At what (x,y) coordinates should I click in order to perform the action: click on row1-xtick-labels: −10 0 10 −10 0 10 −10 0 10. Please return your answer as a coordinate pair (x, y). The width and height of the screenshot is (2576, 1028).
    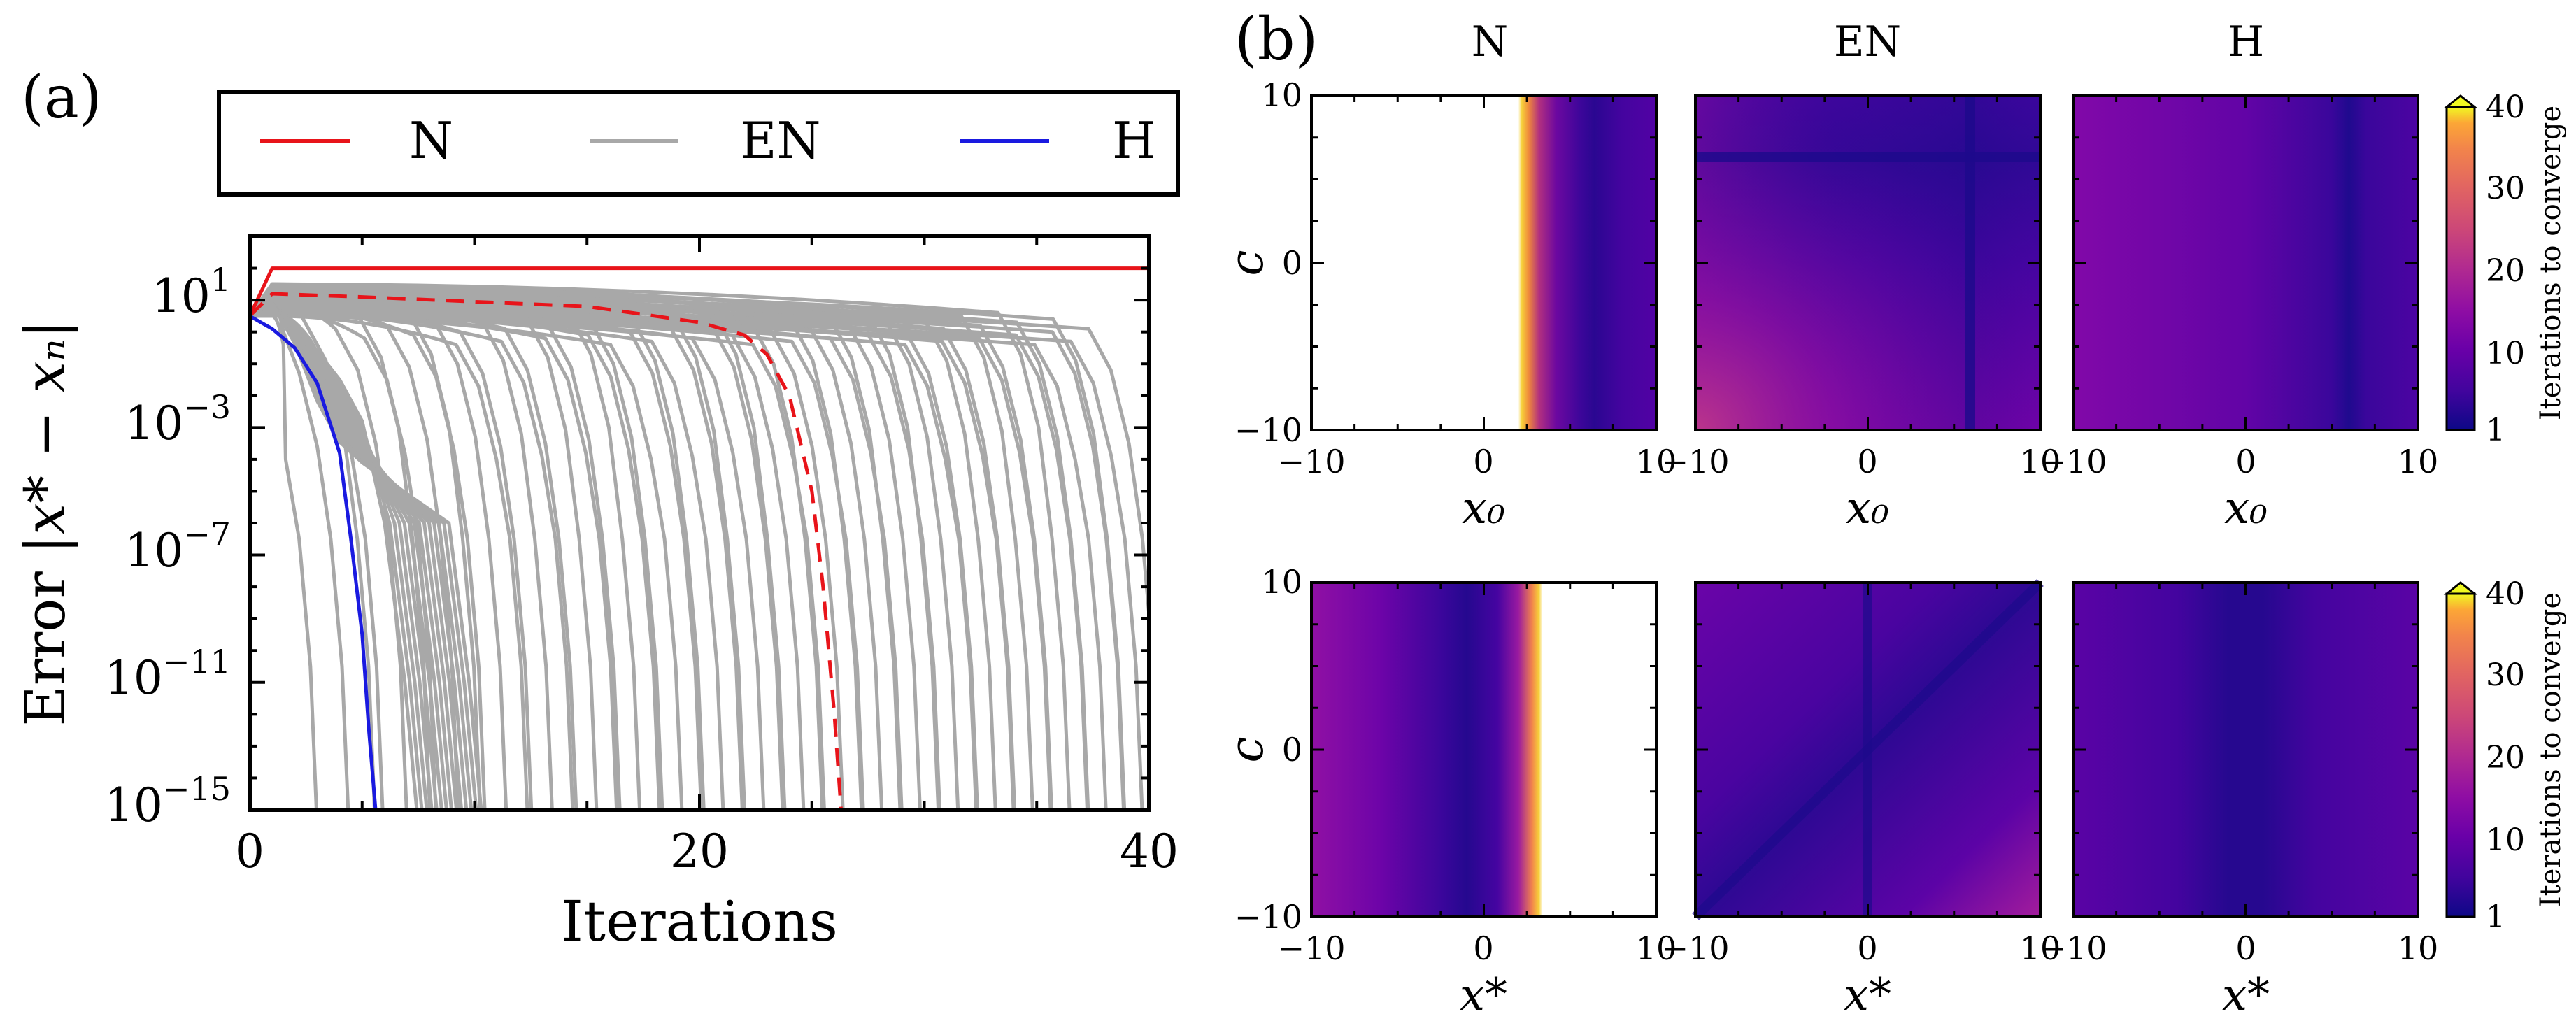
    Looking at the image, I should click on (1857, 462).